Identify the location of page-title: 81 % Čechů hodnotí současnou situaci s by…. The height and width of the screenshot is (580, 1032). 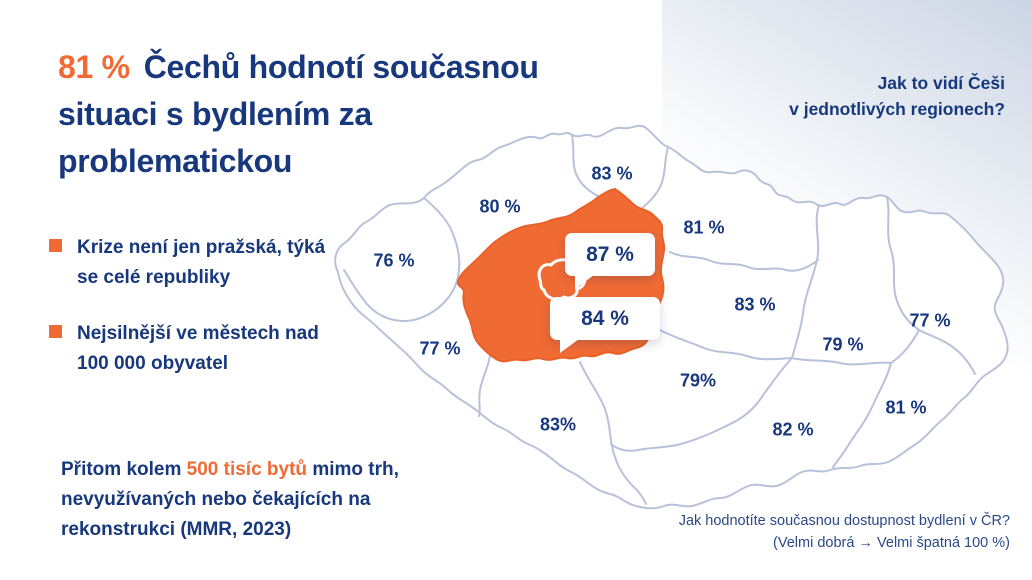
(332, 114).